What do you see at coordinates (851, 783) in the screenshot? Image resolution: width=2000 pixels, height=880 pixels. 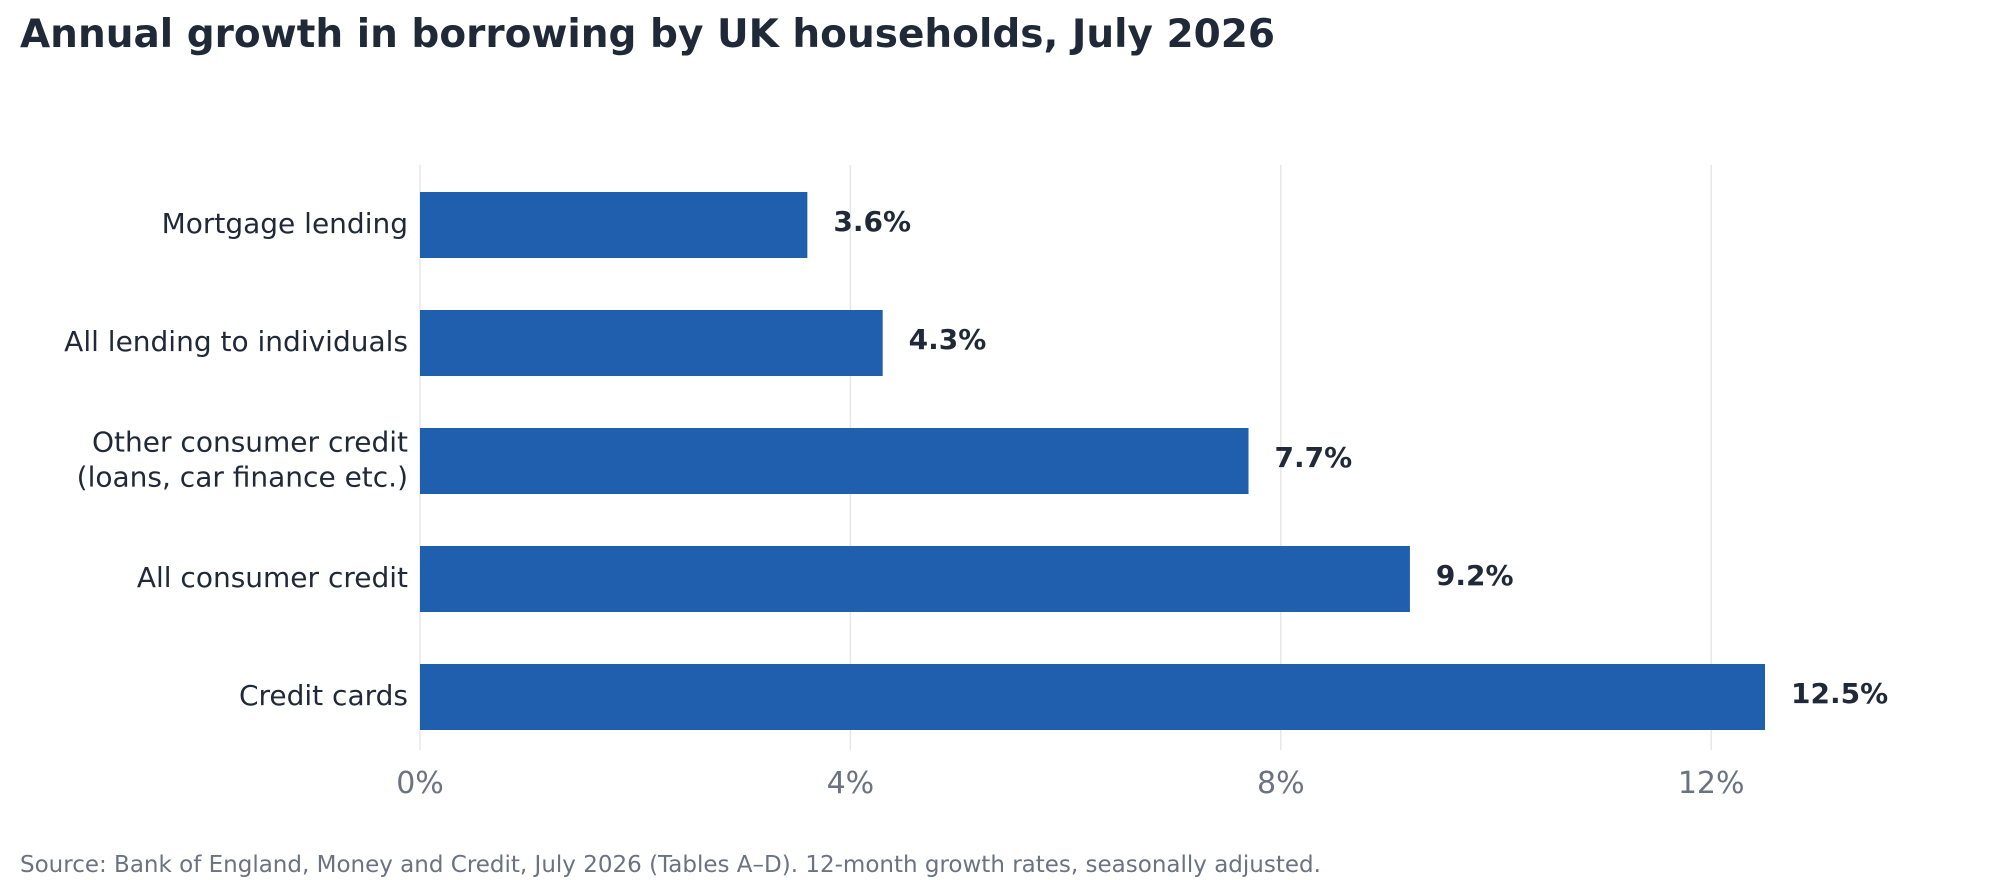 I see `x-tick-label: 4%` at bounding box center [851, 783].